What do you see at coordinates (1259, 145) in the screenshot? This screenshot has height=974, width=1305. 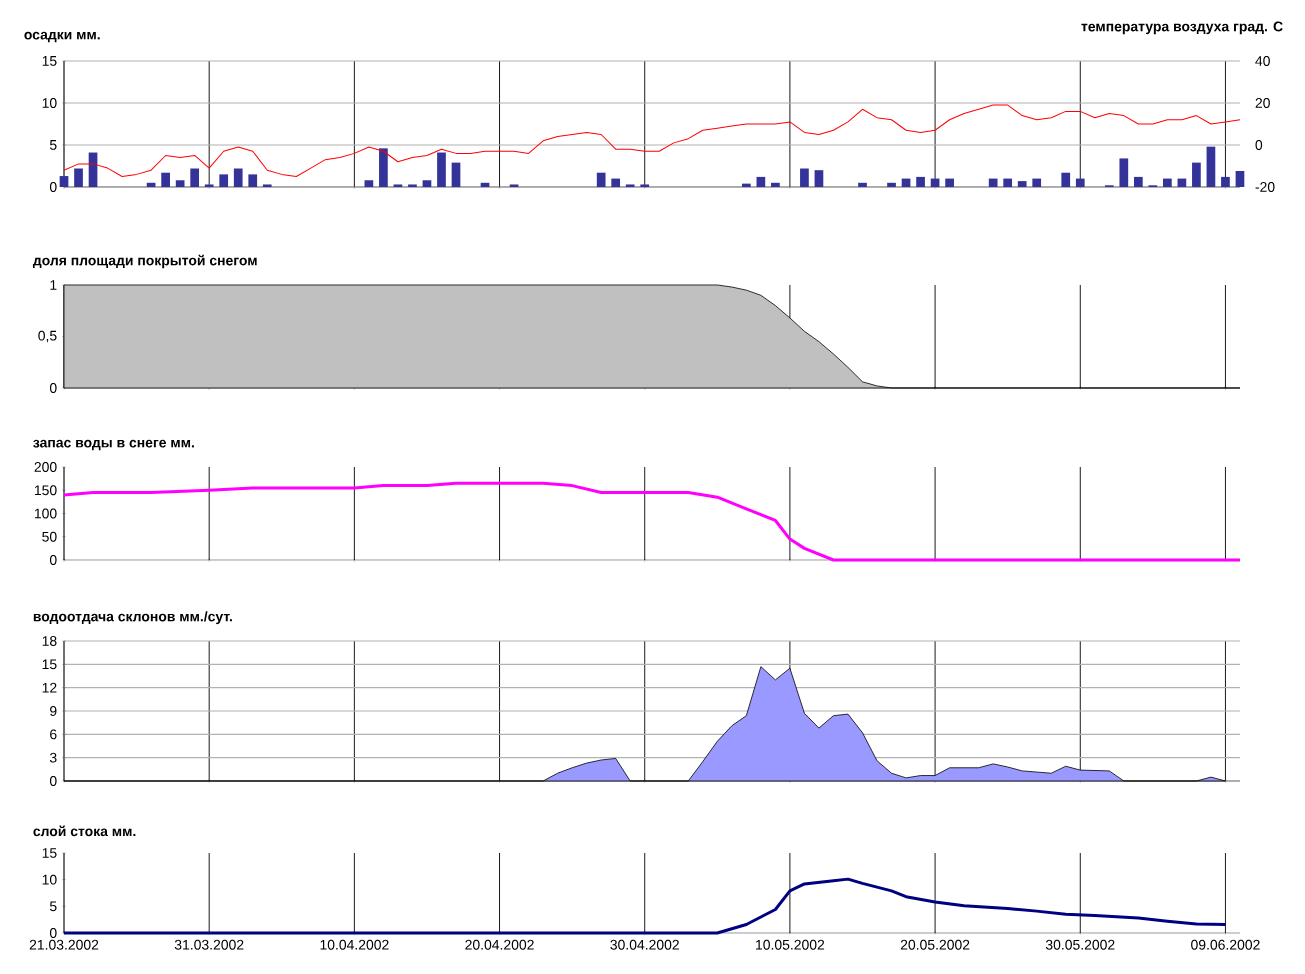 I see `y2-tick-label: 0` at bounding box center [1259, 145].